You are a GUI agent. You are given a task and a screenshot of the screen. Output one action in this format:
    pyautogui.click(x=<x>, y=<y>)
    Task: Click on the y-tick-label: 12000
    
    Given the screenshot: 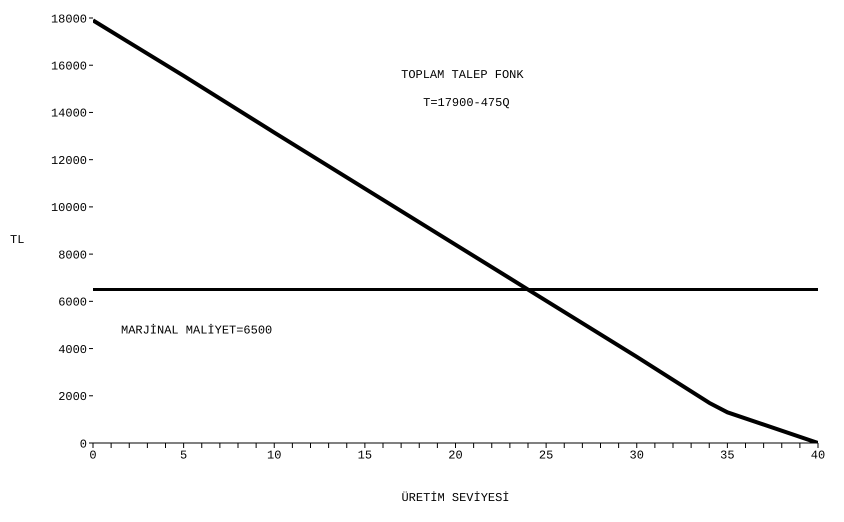 What is the action you would take?
    pyautogui.click(x=68, y=161)
    